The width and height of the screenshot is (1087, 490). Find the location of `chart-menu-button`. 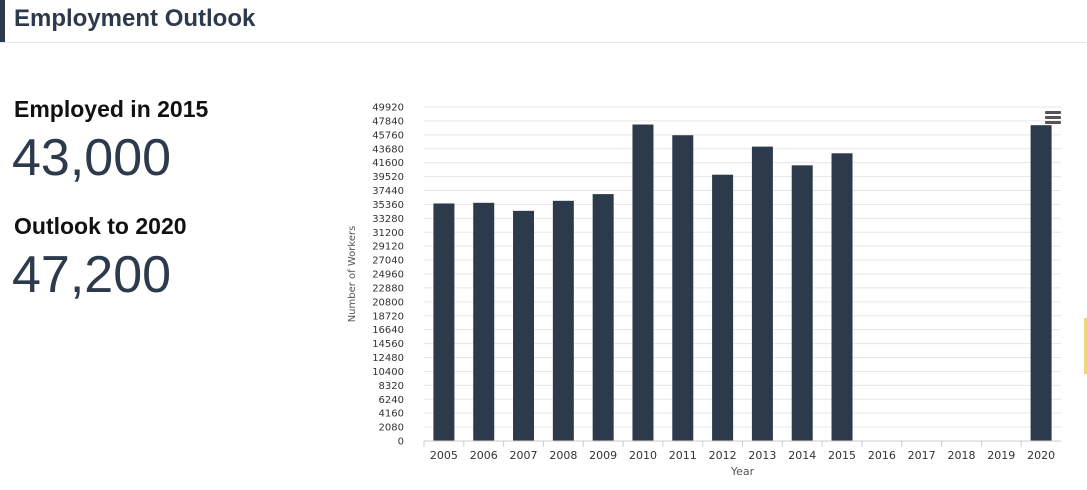

chart-menu-button is located at coordinates (1053, 117).